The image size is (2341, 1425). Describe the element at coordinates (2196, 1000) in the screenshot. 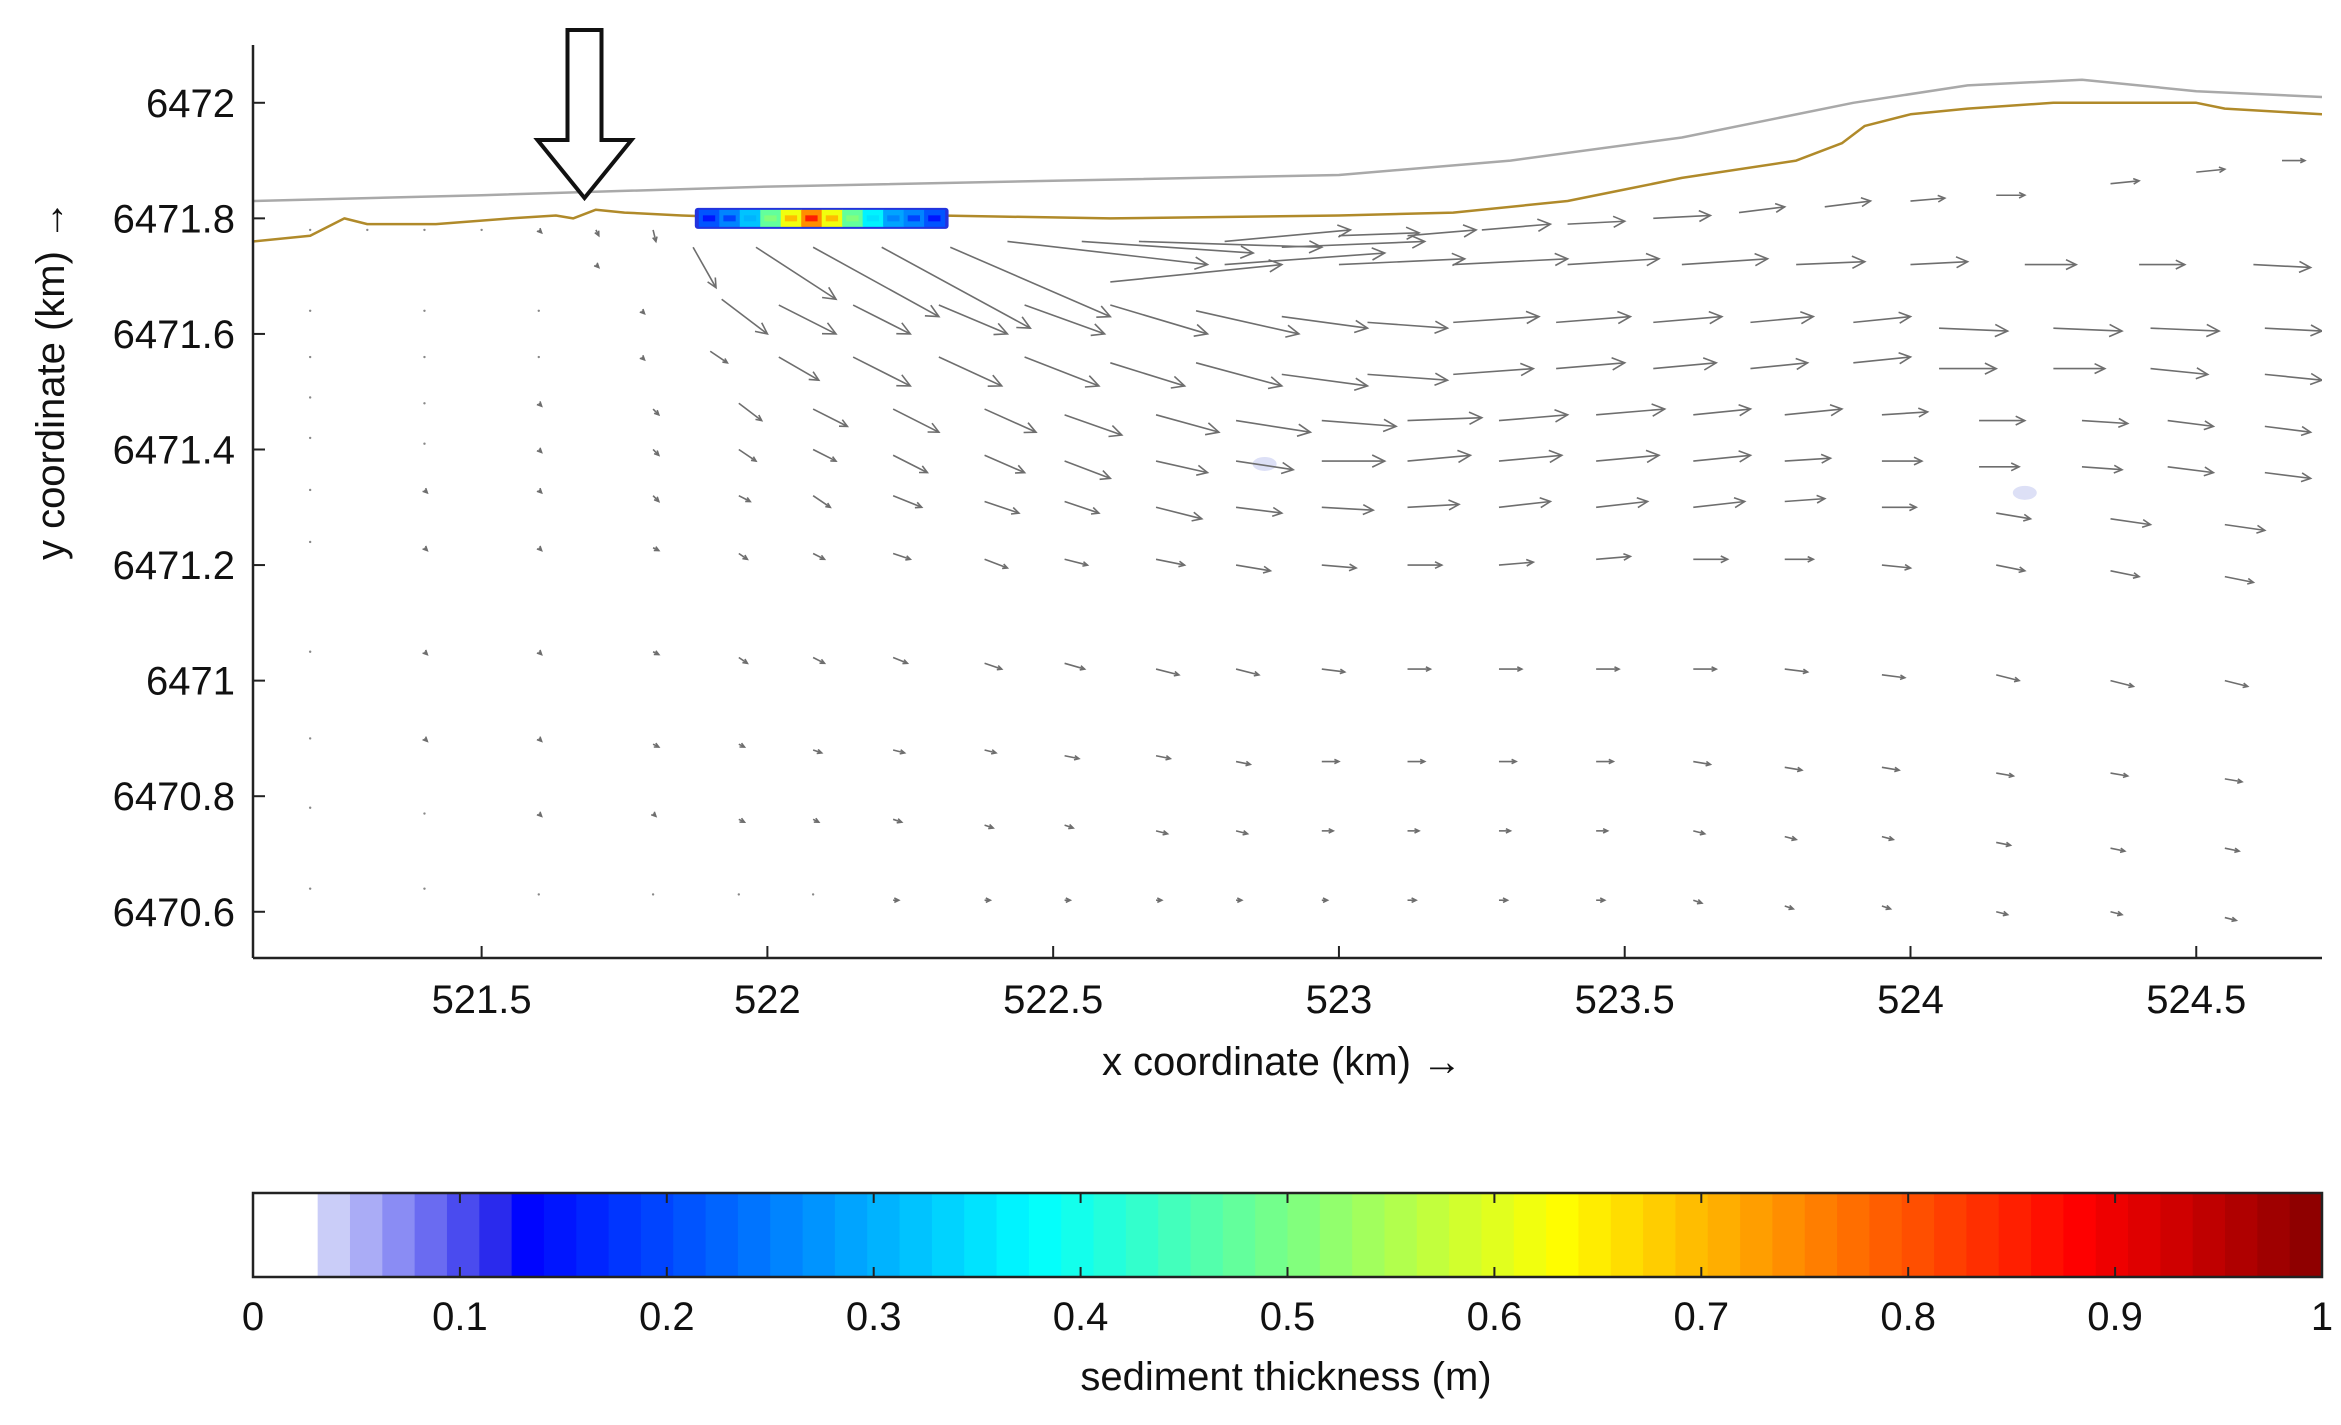

I see `x-tick-label: 524.5` at that location.